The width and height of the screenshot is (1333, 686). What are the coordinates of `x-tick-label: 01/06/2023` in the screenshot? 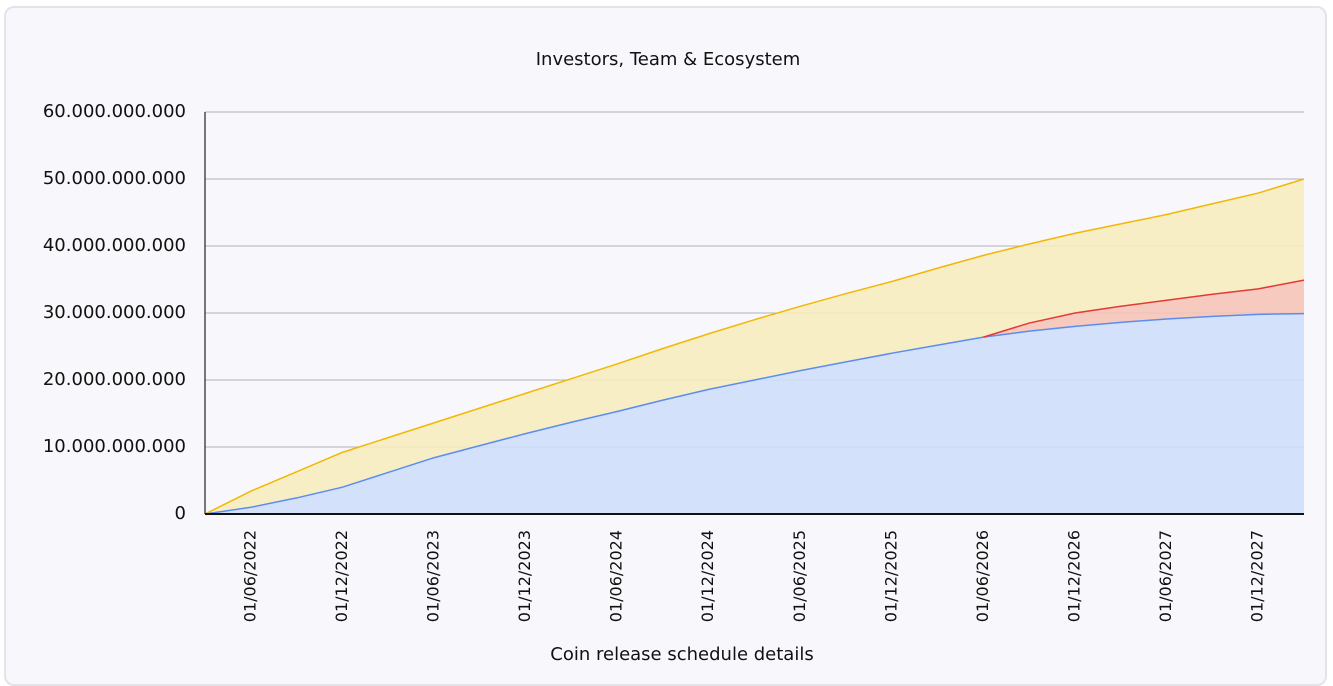 It's located at (432, 576).